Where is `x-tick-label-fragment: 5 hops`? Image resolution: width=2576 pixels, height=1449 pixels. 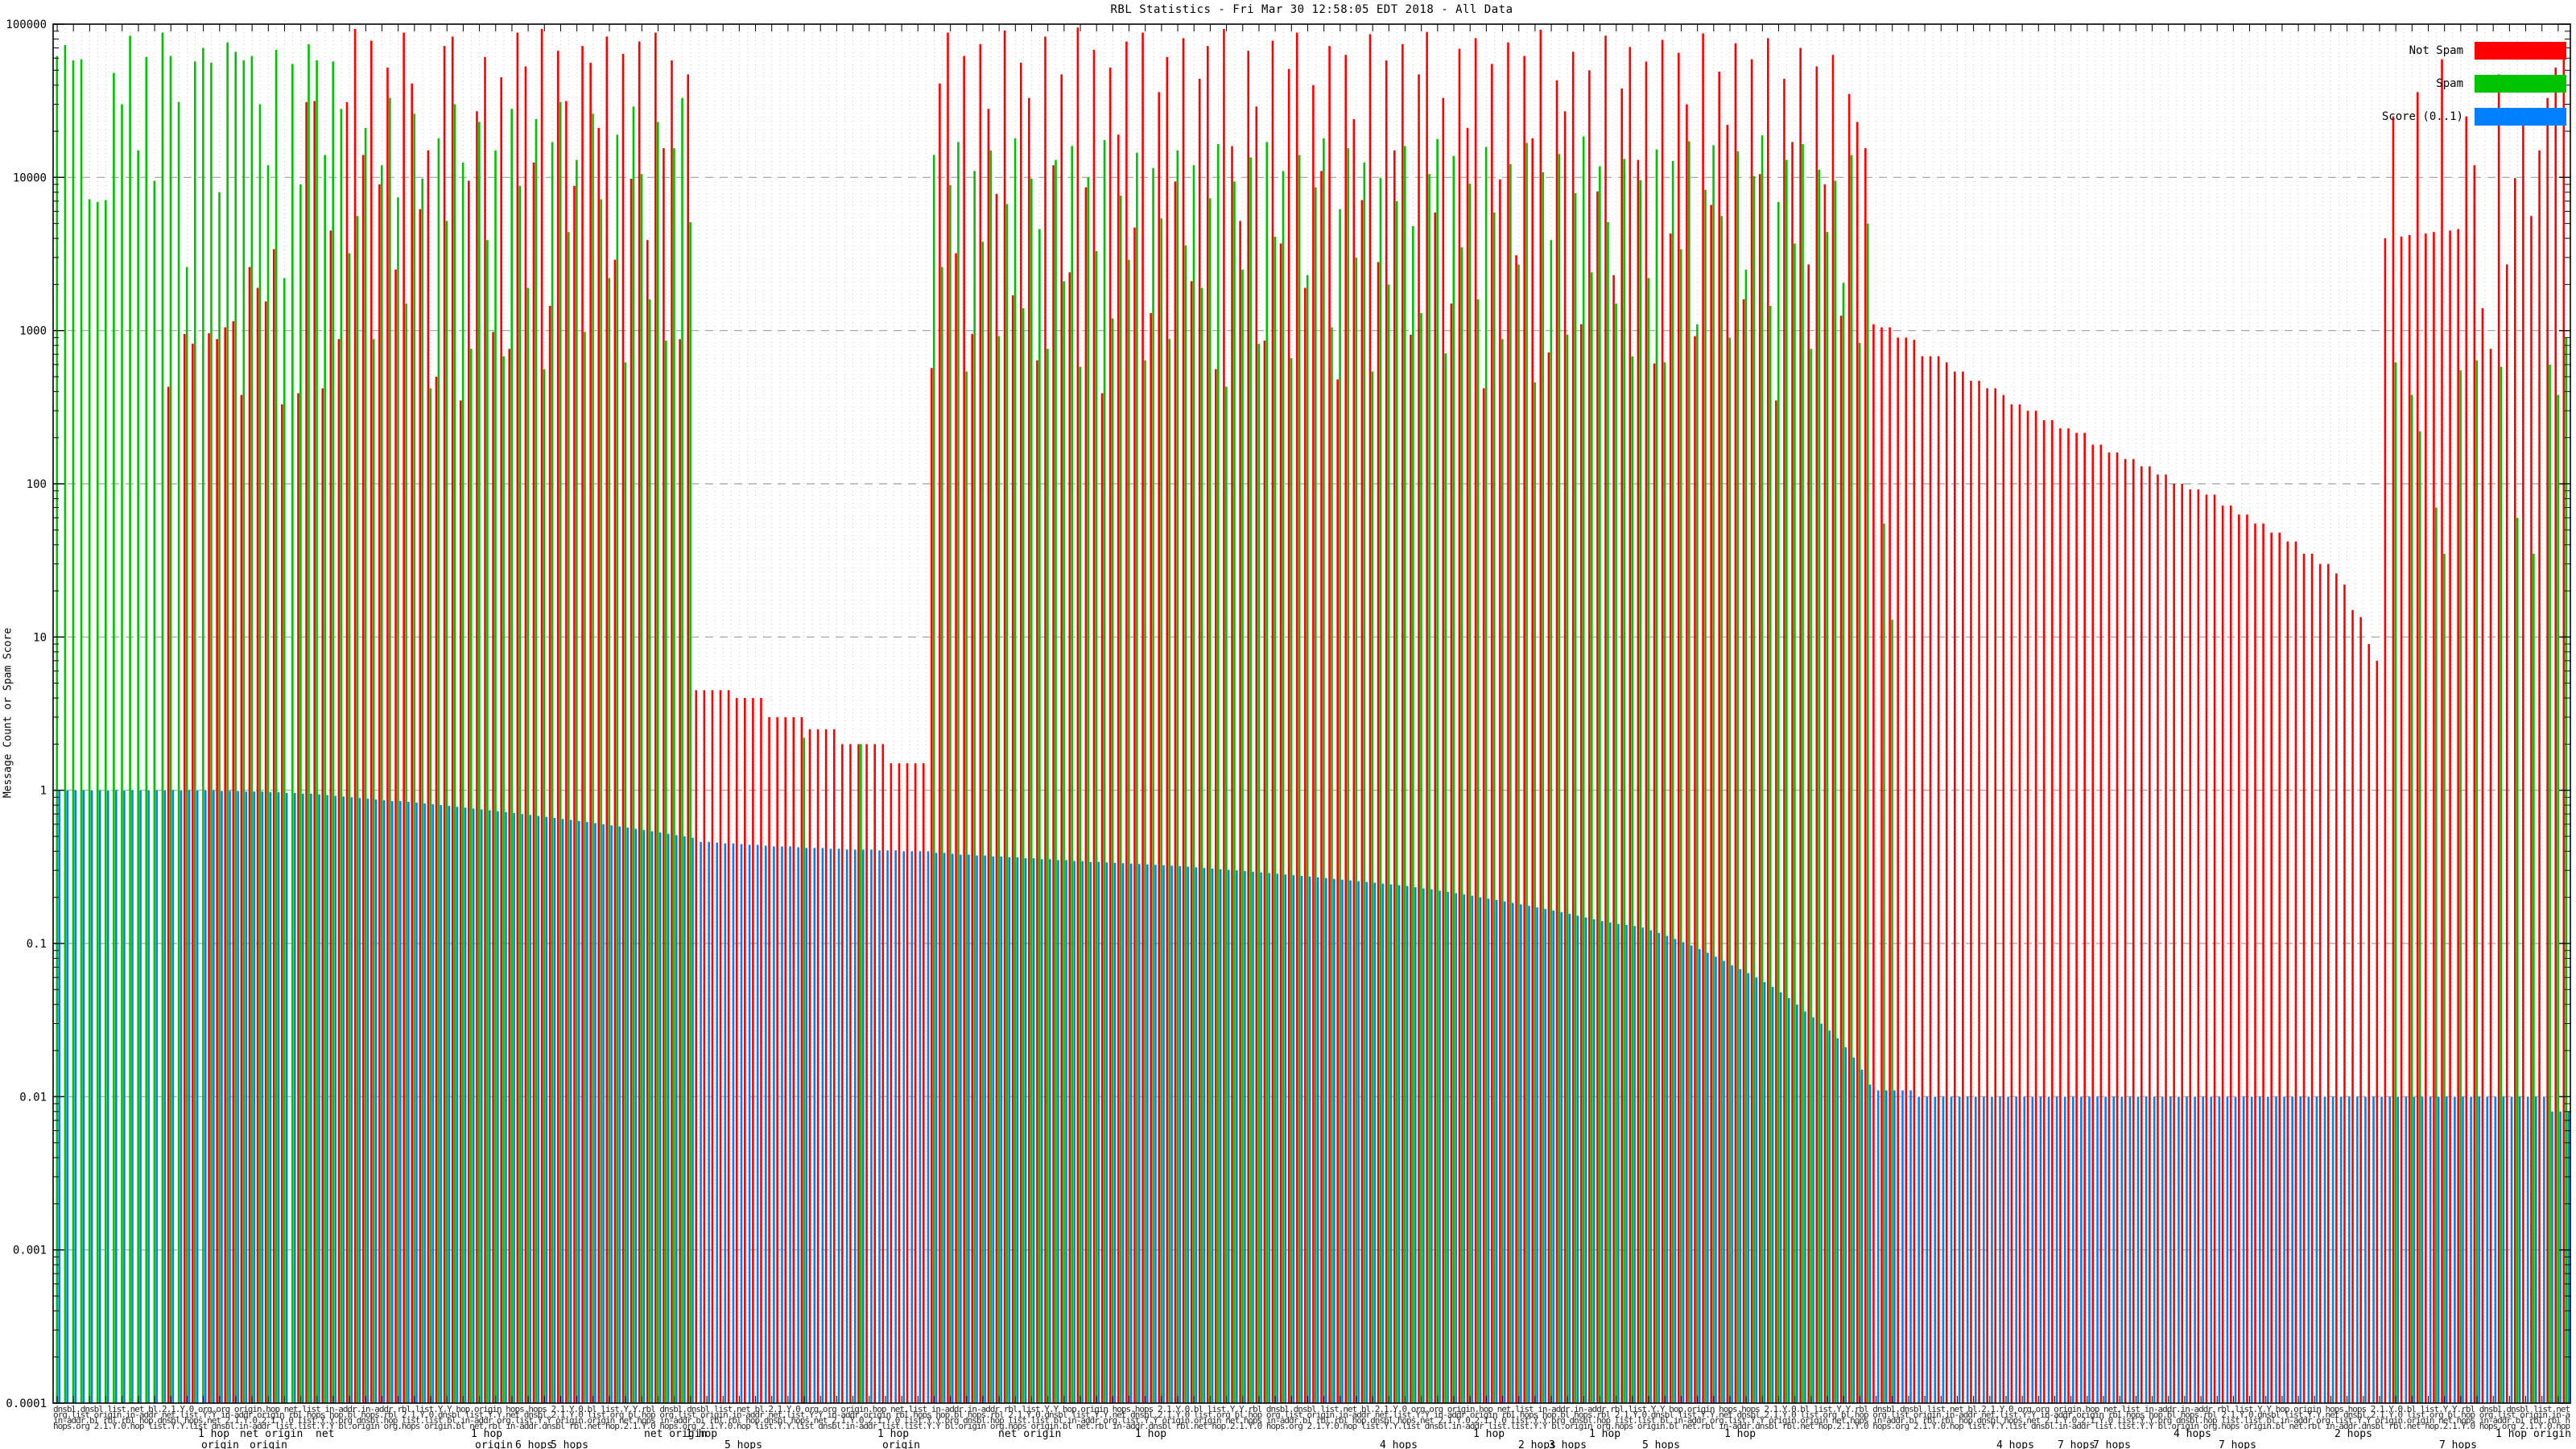
x-tick-label-fragment: 5 hops is located at coordinates (569, 1444).